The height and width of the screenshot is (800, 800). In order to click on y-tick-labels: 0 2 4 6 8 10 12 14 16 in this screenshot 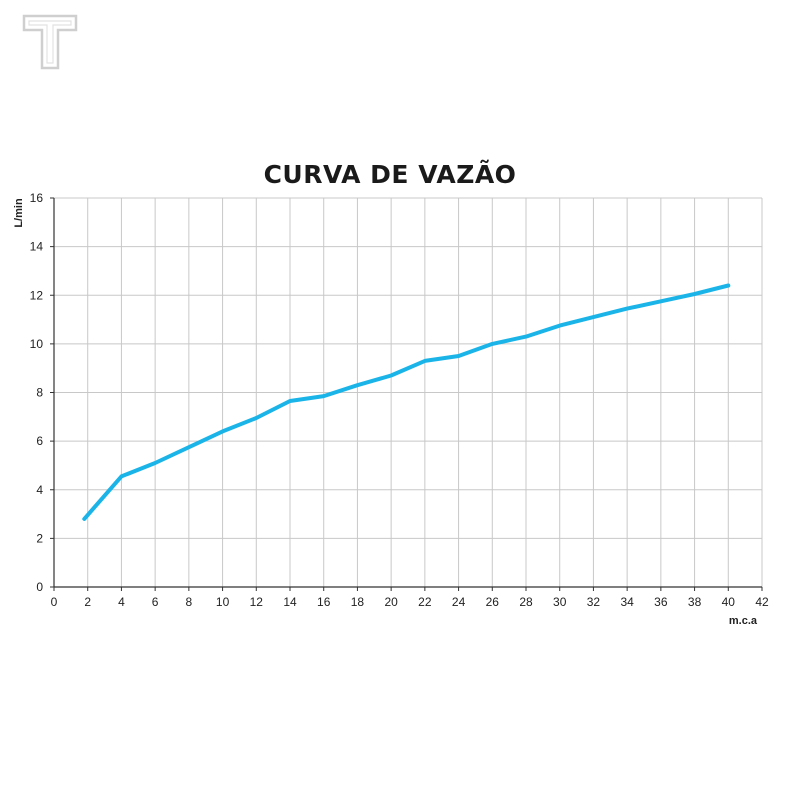, I will do `click(37, 392)`.